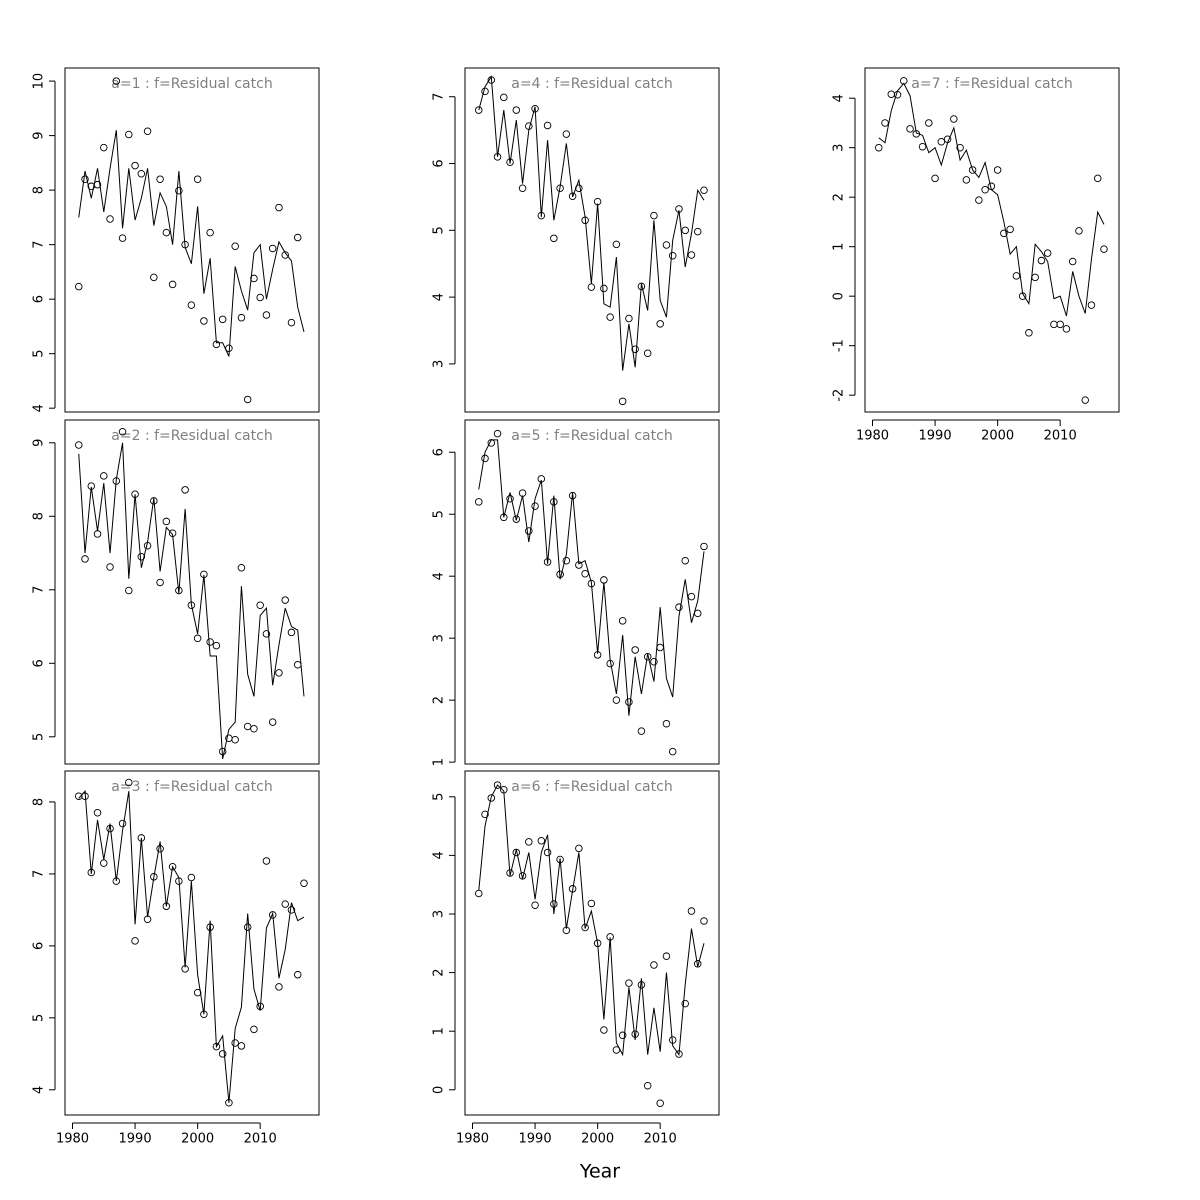 This screenshot has height=1200, width=1200. Describe the element at coordinates (591, 84) in the screenshot. I see `panel-title: a=4 : f=Residual catch` at that location.